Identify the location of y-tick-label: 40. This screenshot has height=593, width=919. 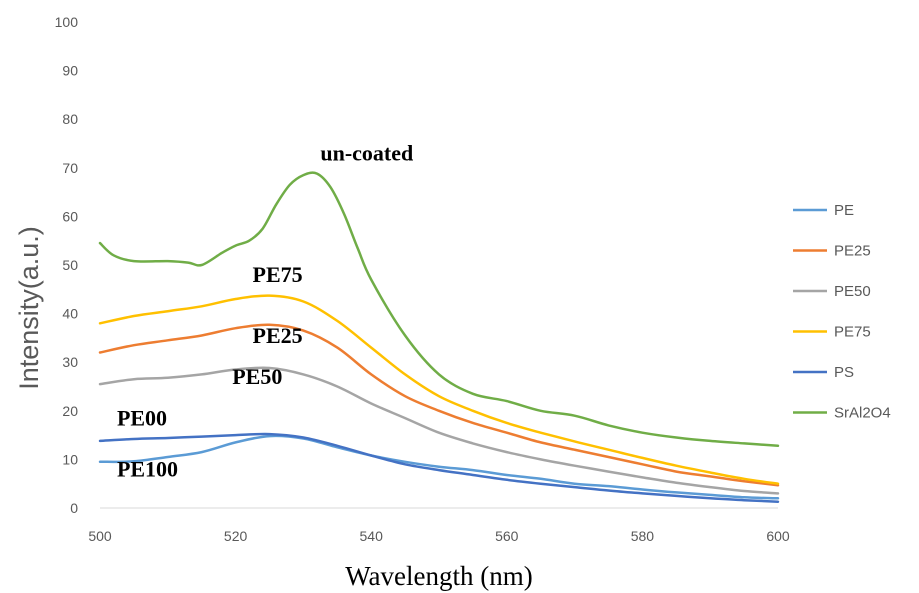
(70, 314).